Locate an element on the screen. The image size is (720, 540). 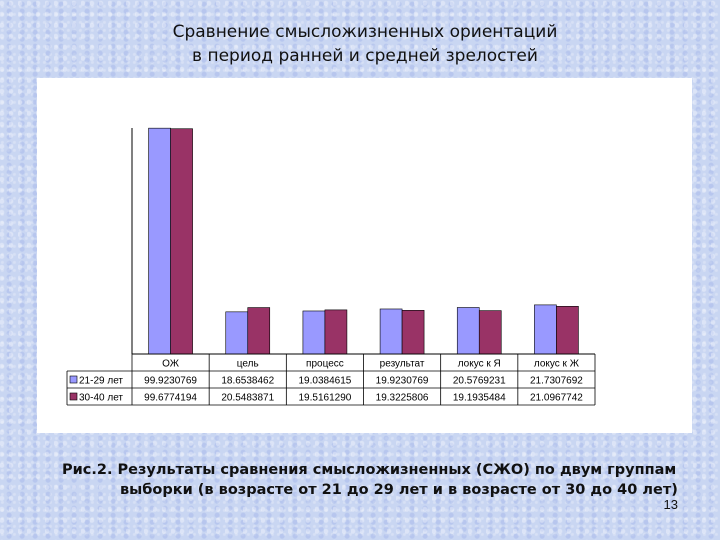
category-label-3: результат is located at coordinates (402, 364).